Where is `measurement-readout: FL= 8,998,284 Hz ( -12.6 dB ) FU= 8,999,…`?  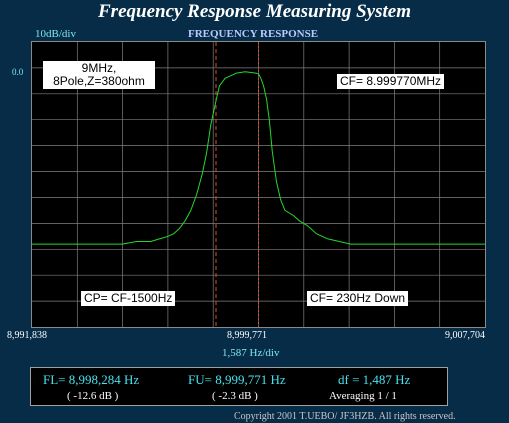 measurement-readout: FL= 8,998,284 Hz ( -12.6 dB ) FU= 8,999,… is located at coordinates (239, 386).